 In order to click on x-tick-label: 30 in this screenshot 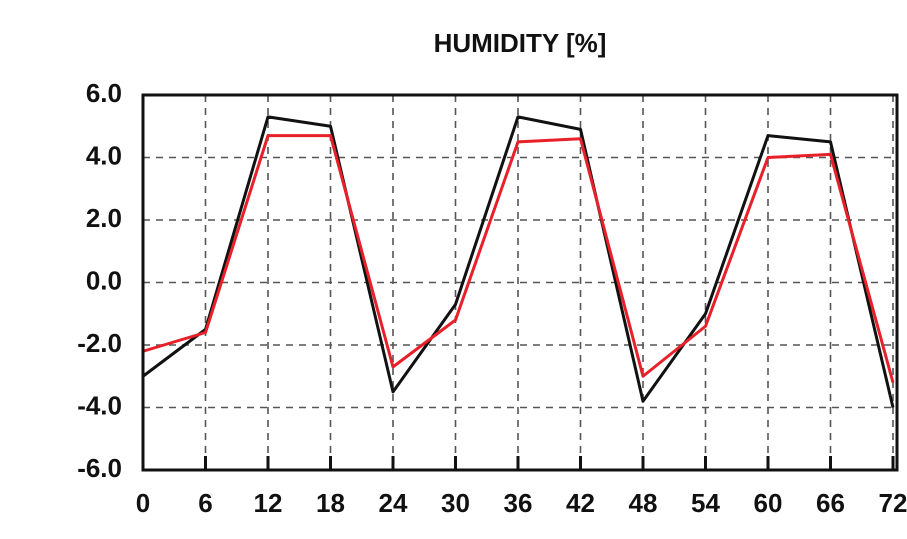, I will do `click(455, 503)`.